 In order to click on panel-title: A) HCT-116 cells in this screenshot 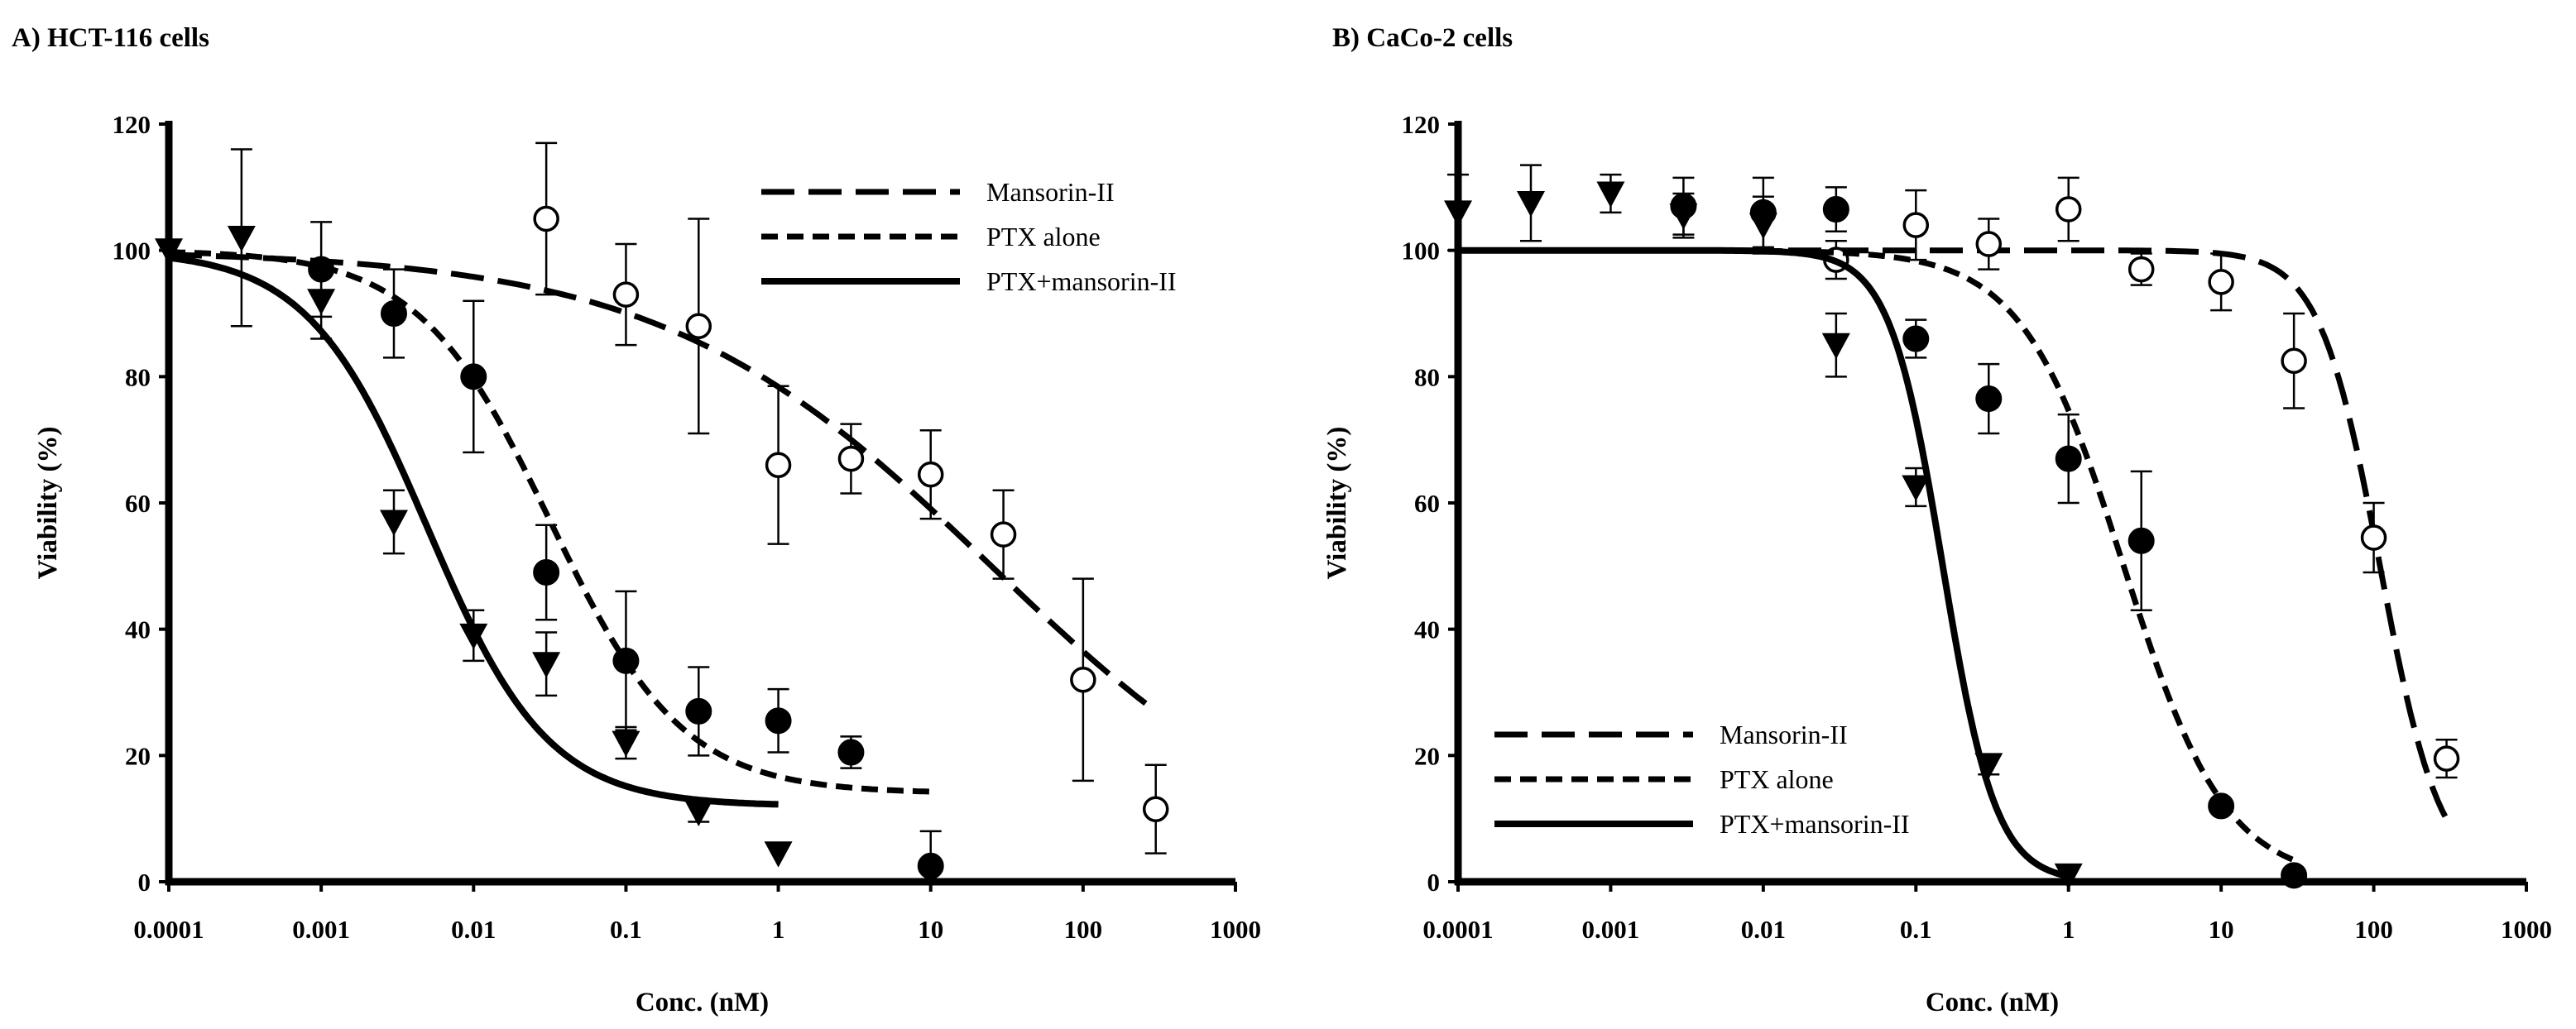, I will do `click(111, 38)`.